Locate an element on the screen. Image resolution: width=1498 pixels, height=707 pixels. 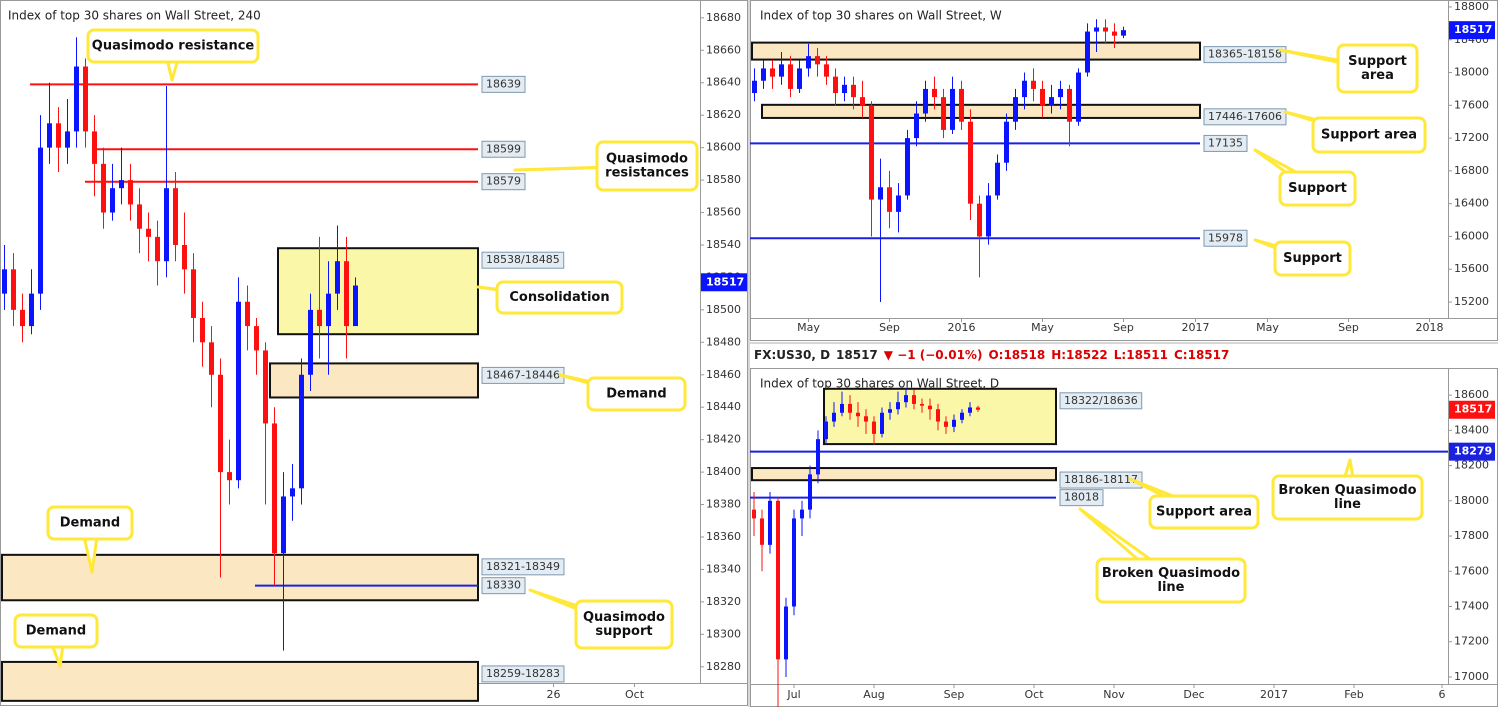
zone-label: 18365-18158 is located at coordinates (1245, 54).